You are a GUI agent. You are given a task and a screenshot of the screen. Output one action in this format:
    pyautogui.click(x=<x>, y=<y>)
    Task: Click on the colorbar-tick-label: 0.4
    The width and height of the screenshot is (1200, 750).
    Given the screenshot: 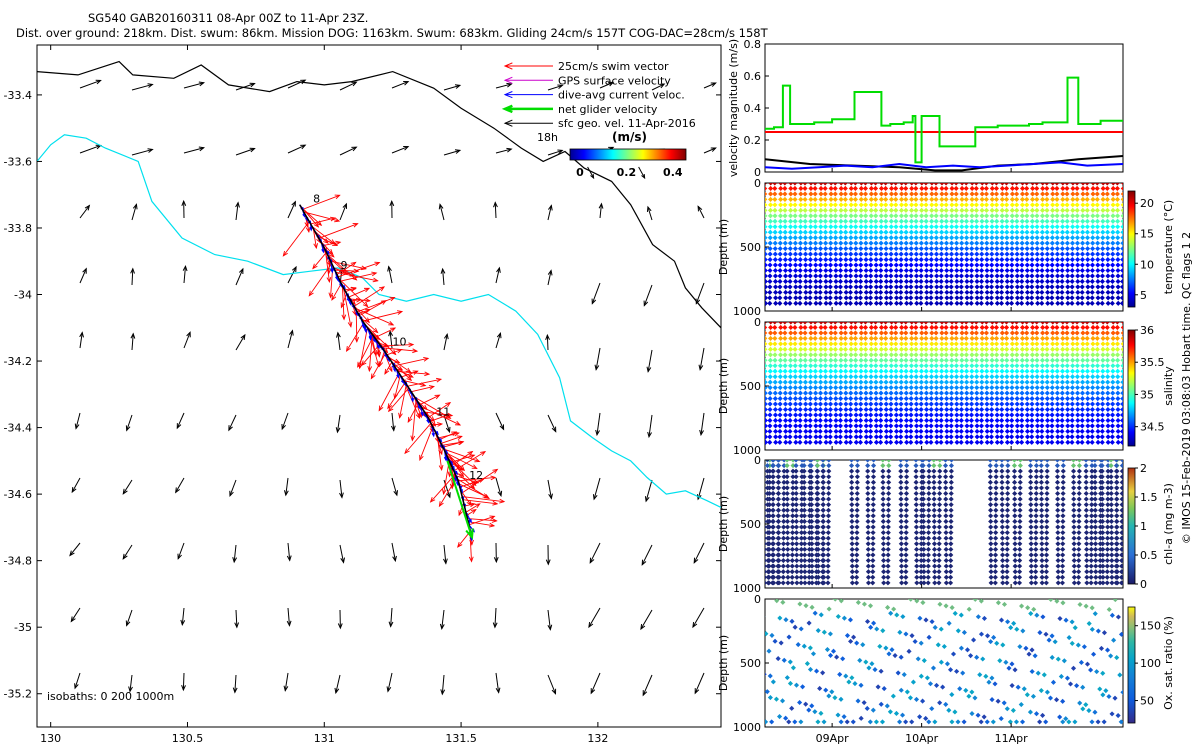 What is the action you would take?
    pyautogui.click(x=673, y=172)
    